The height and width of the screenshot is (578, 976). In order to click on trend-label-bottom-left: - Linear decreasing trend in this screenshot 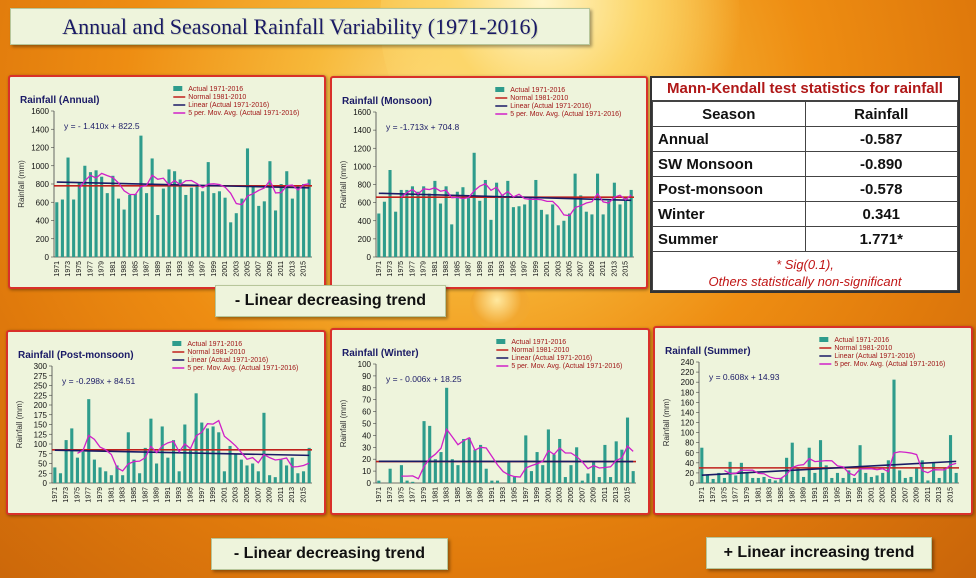, I will do `click(329, 554)`.